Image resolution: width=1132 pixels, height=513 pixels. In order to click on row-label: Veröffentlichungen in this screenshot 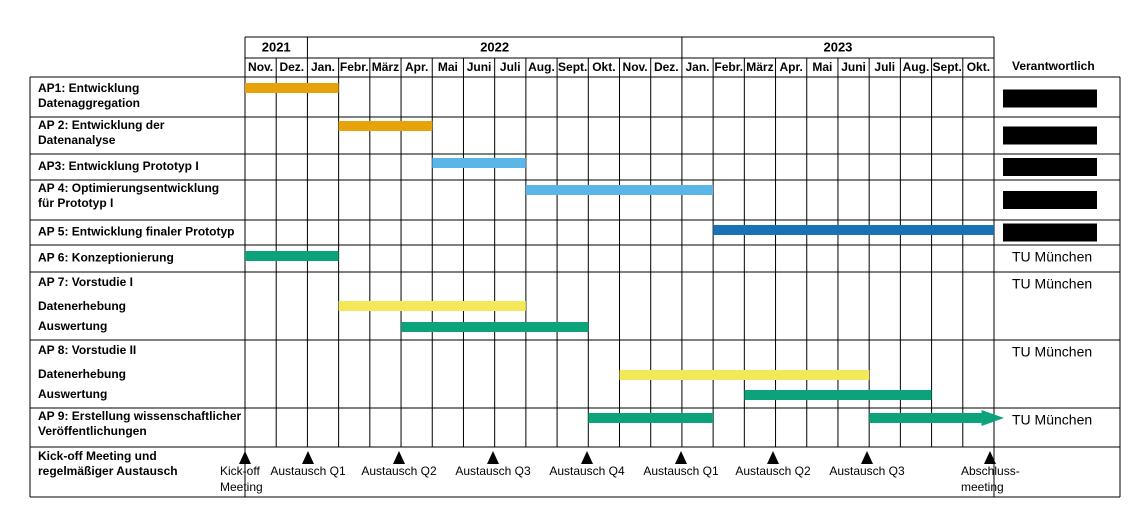, I will do `click(92, 431)`.